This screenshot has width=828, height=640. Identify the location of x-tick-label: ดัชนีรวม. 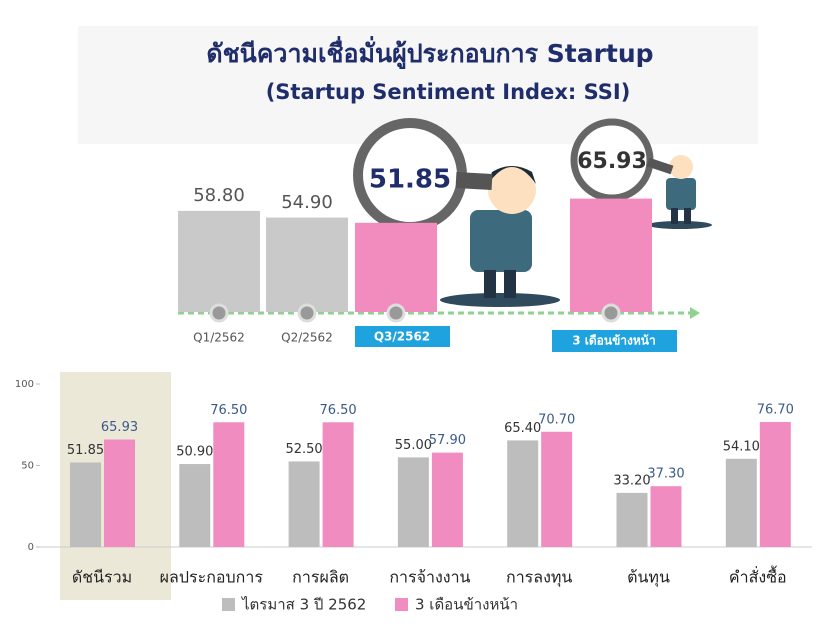
(102, 577).